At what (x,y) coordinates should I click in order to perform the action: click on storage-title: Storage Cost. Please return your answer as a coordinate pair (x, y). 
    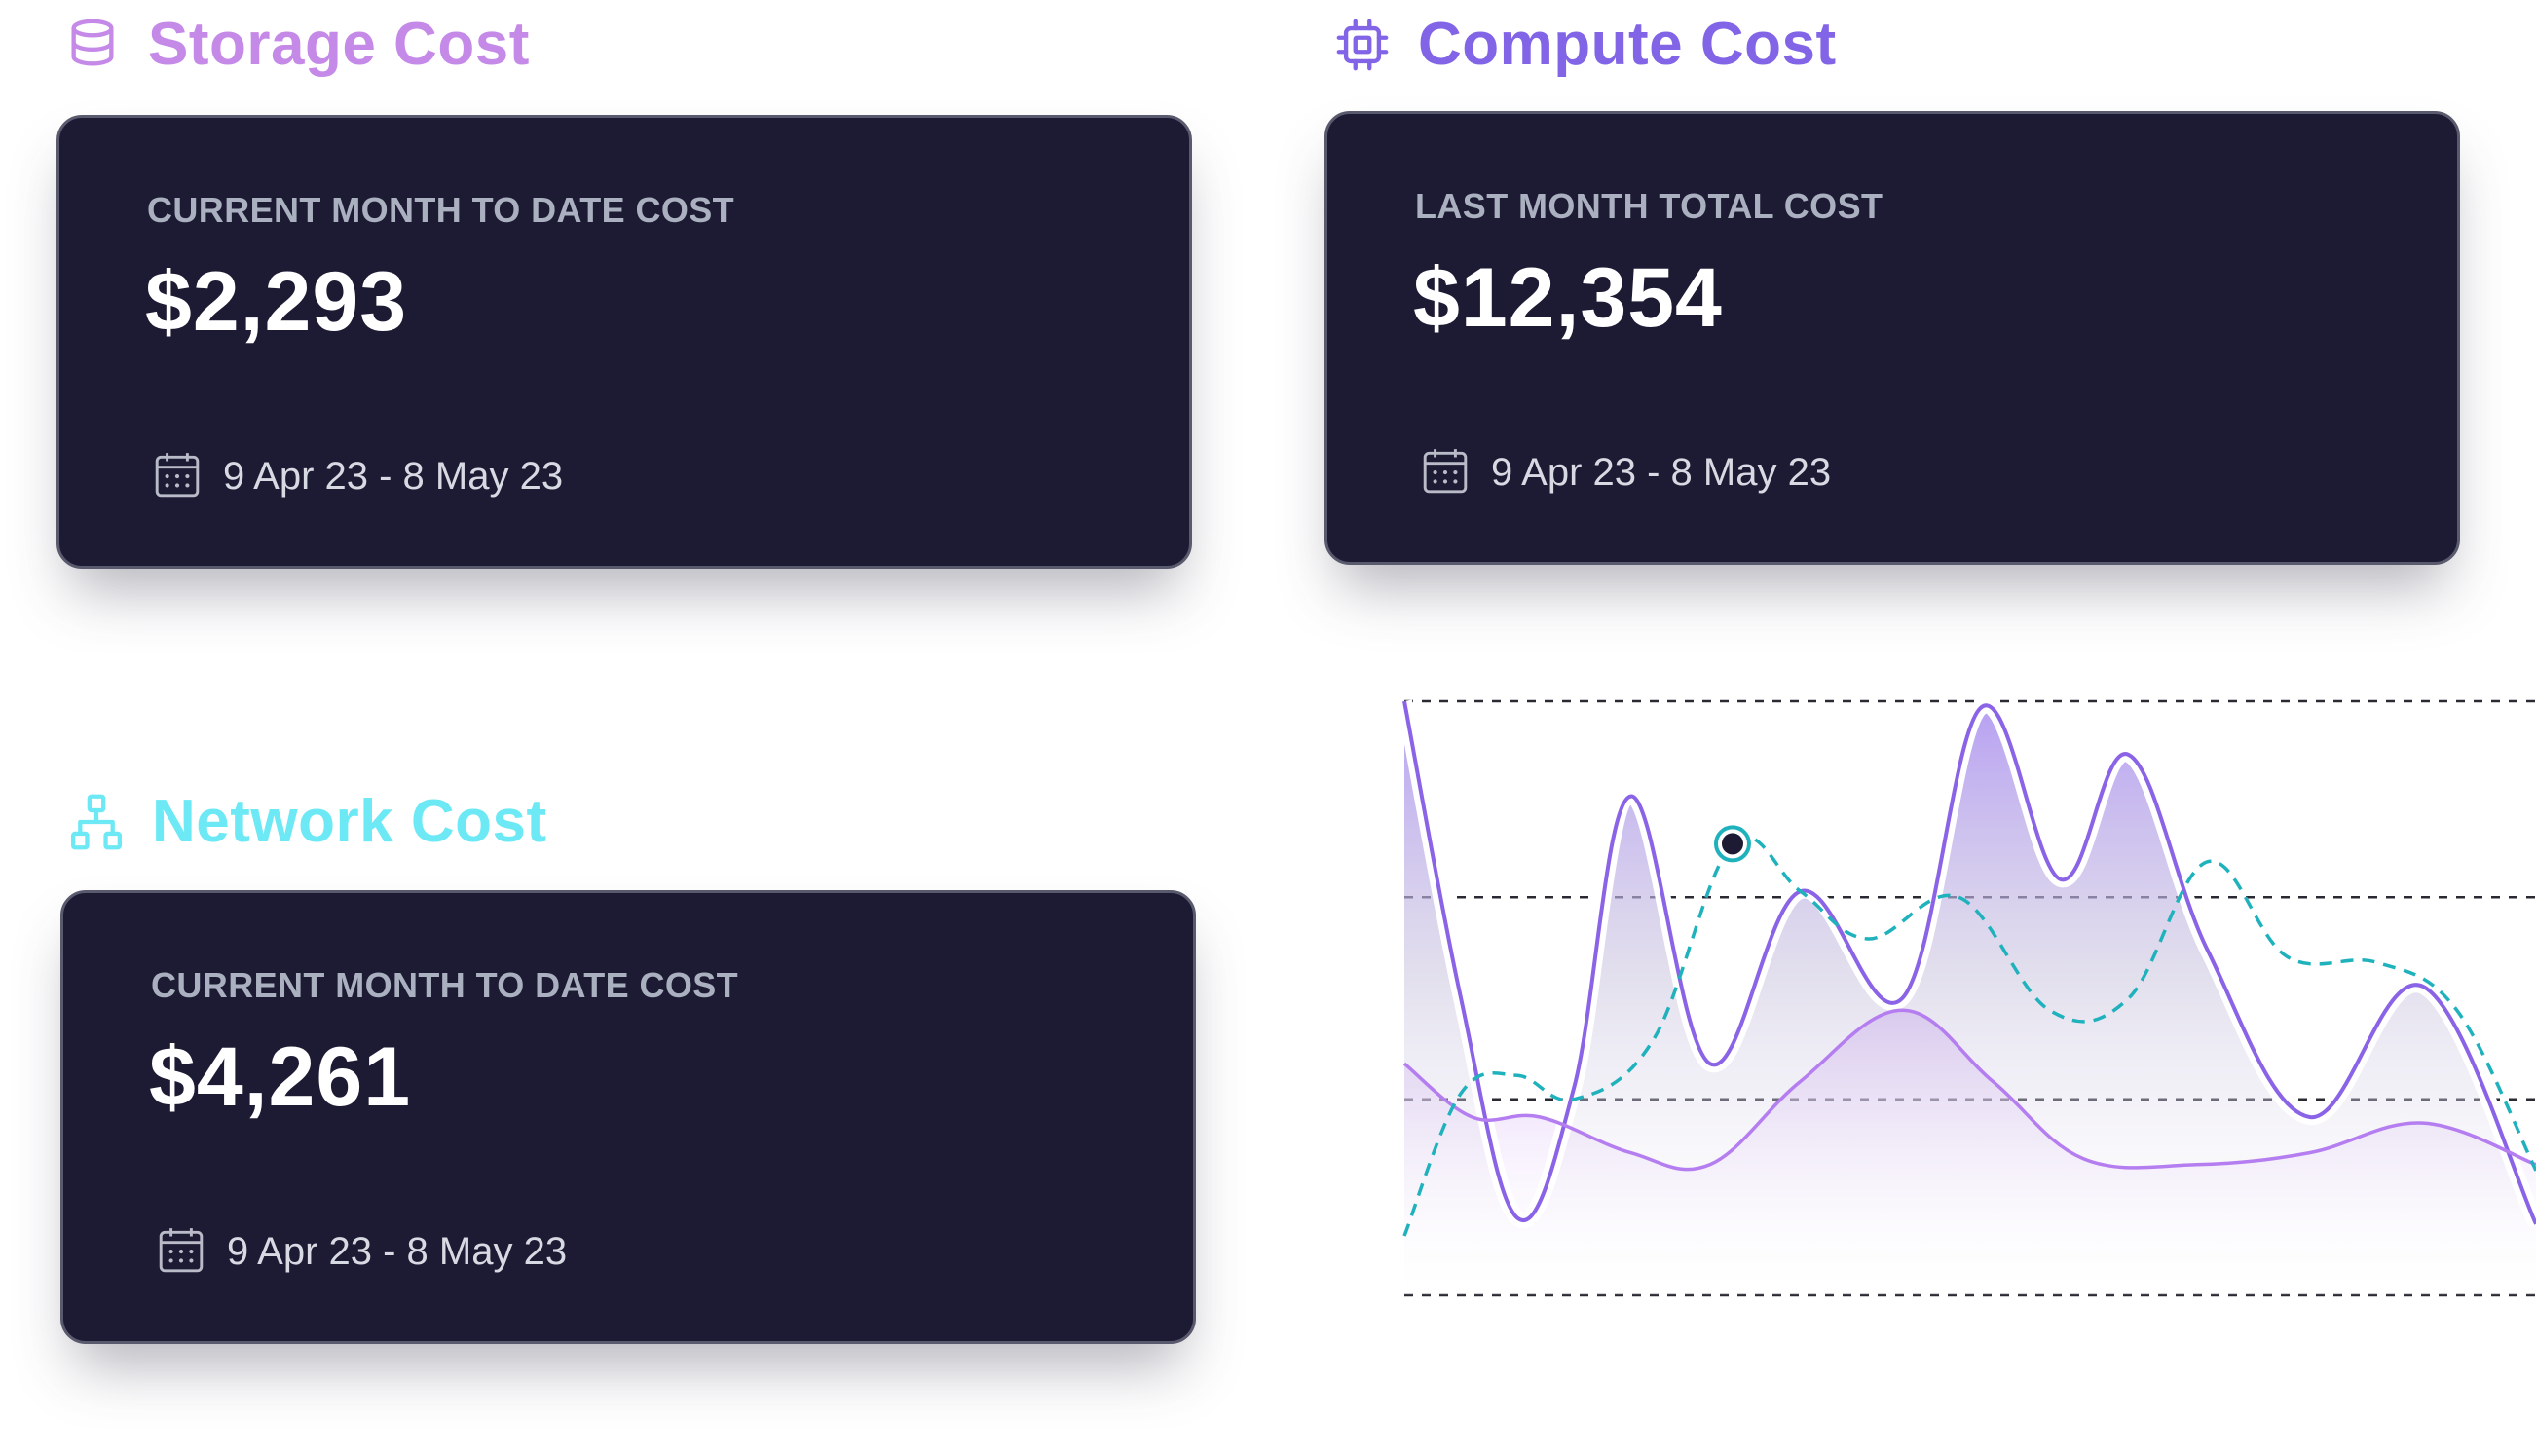
    Looking at the image, I should click on (339, 44).